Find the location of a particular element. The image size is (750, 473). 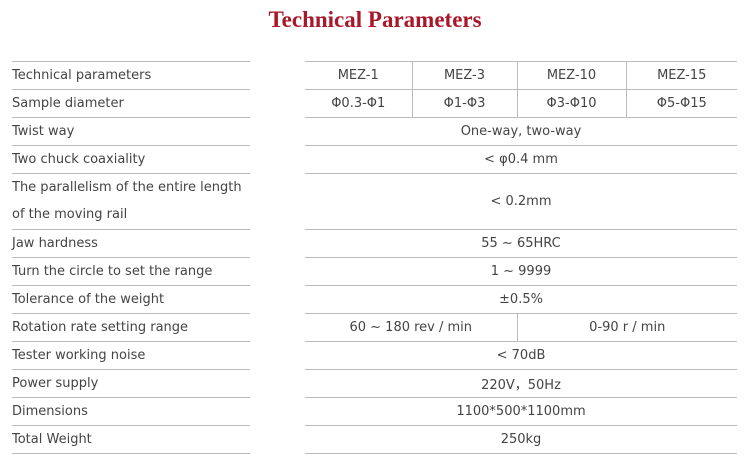

model-cell: MEZ-10 is located at coordinates (571, 75).